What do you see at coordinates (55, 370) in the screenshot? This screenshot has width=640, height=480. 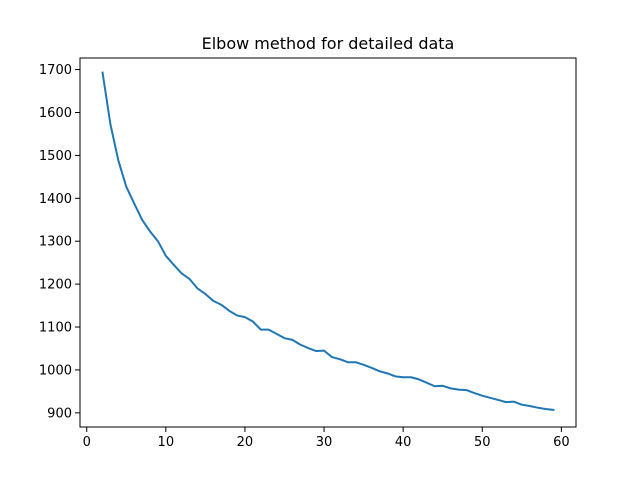 I see `y-tick-label: 1000` at bounding box center [55, 370].